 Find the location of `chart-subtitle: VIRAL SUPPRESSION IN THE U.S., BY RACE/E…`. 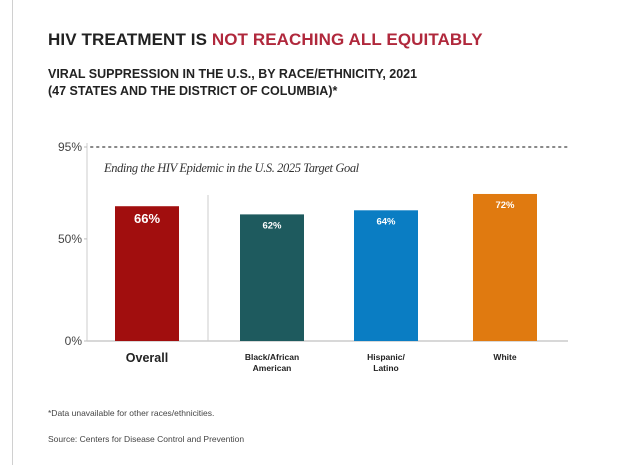

chart-subtitle: VIRAL SUPPRESSION IN THE U.S., BY RACE/E… is located at coordinates (232, 83).